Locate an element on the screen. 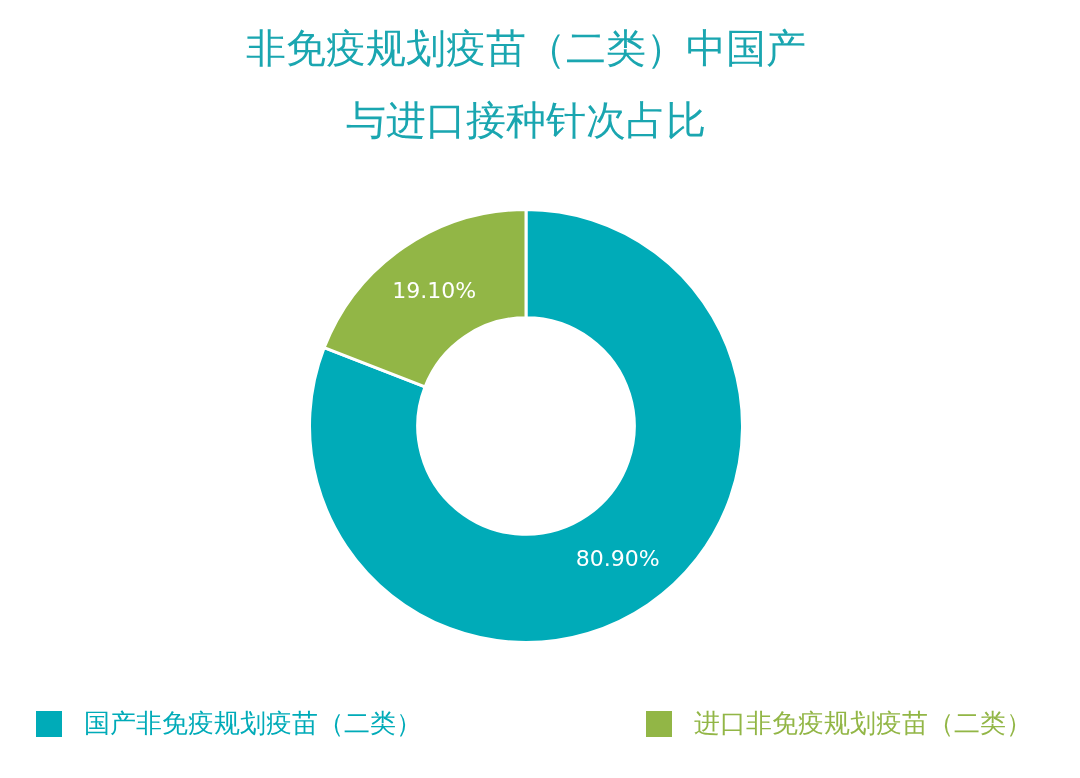  data-label: 19.10% is located at coordinates (434, 290).